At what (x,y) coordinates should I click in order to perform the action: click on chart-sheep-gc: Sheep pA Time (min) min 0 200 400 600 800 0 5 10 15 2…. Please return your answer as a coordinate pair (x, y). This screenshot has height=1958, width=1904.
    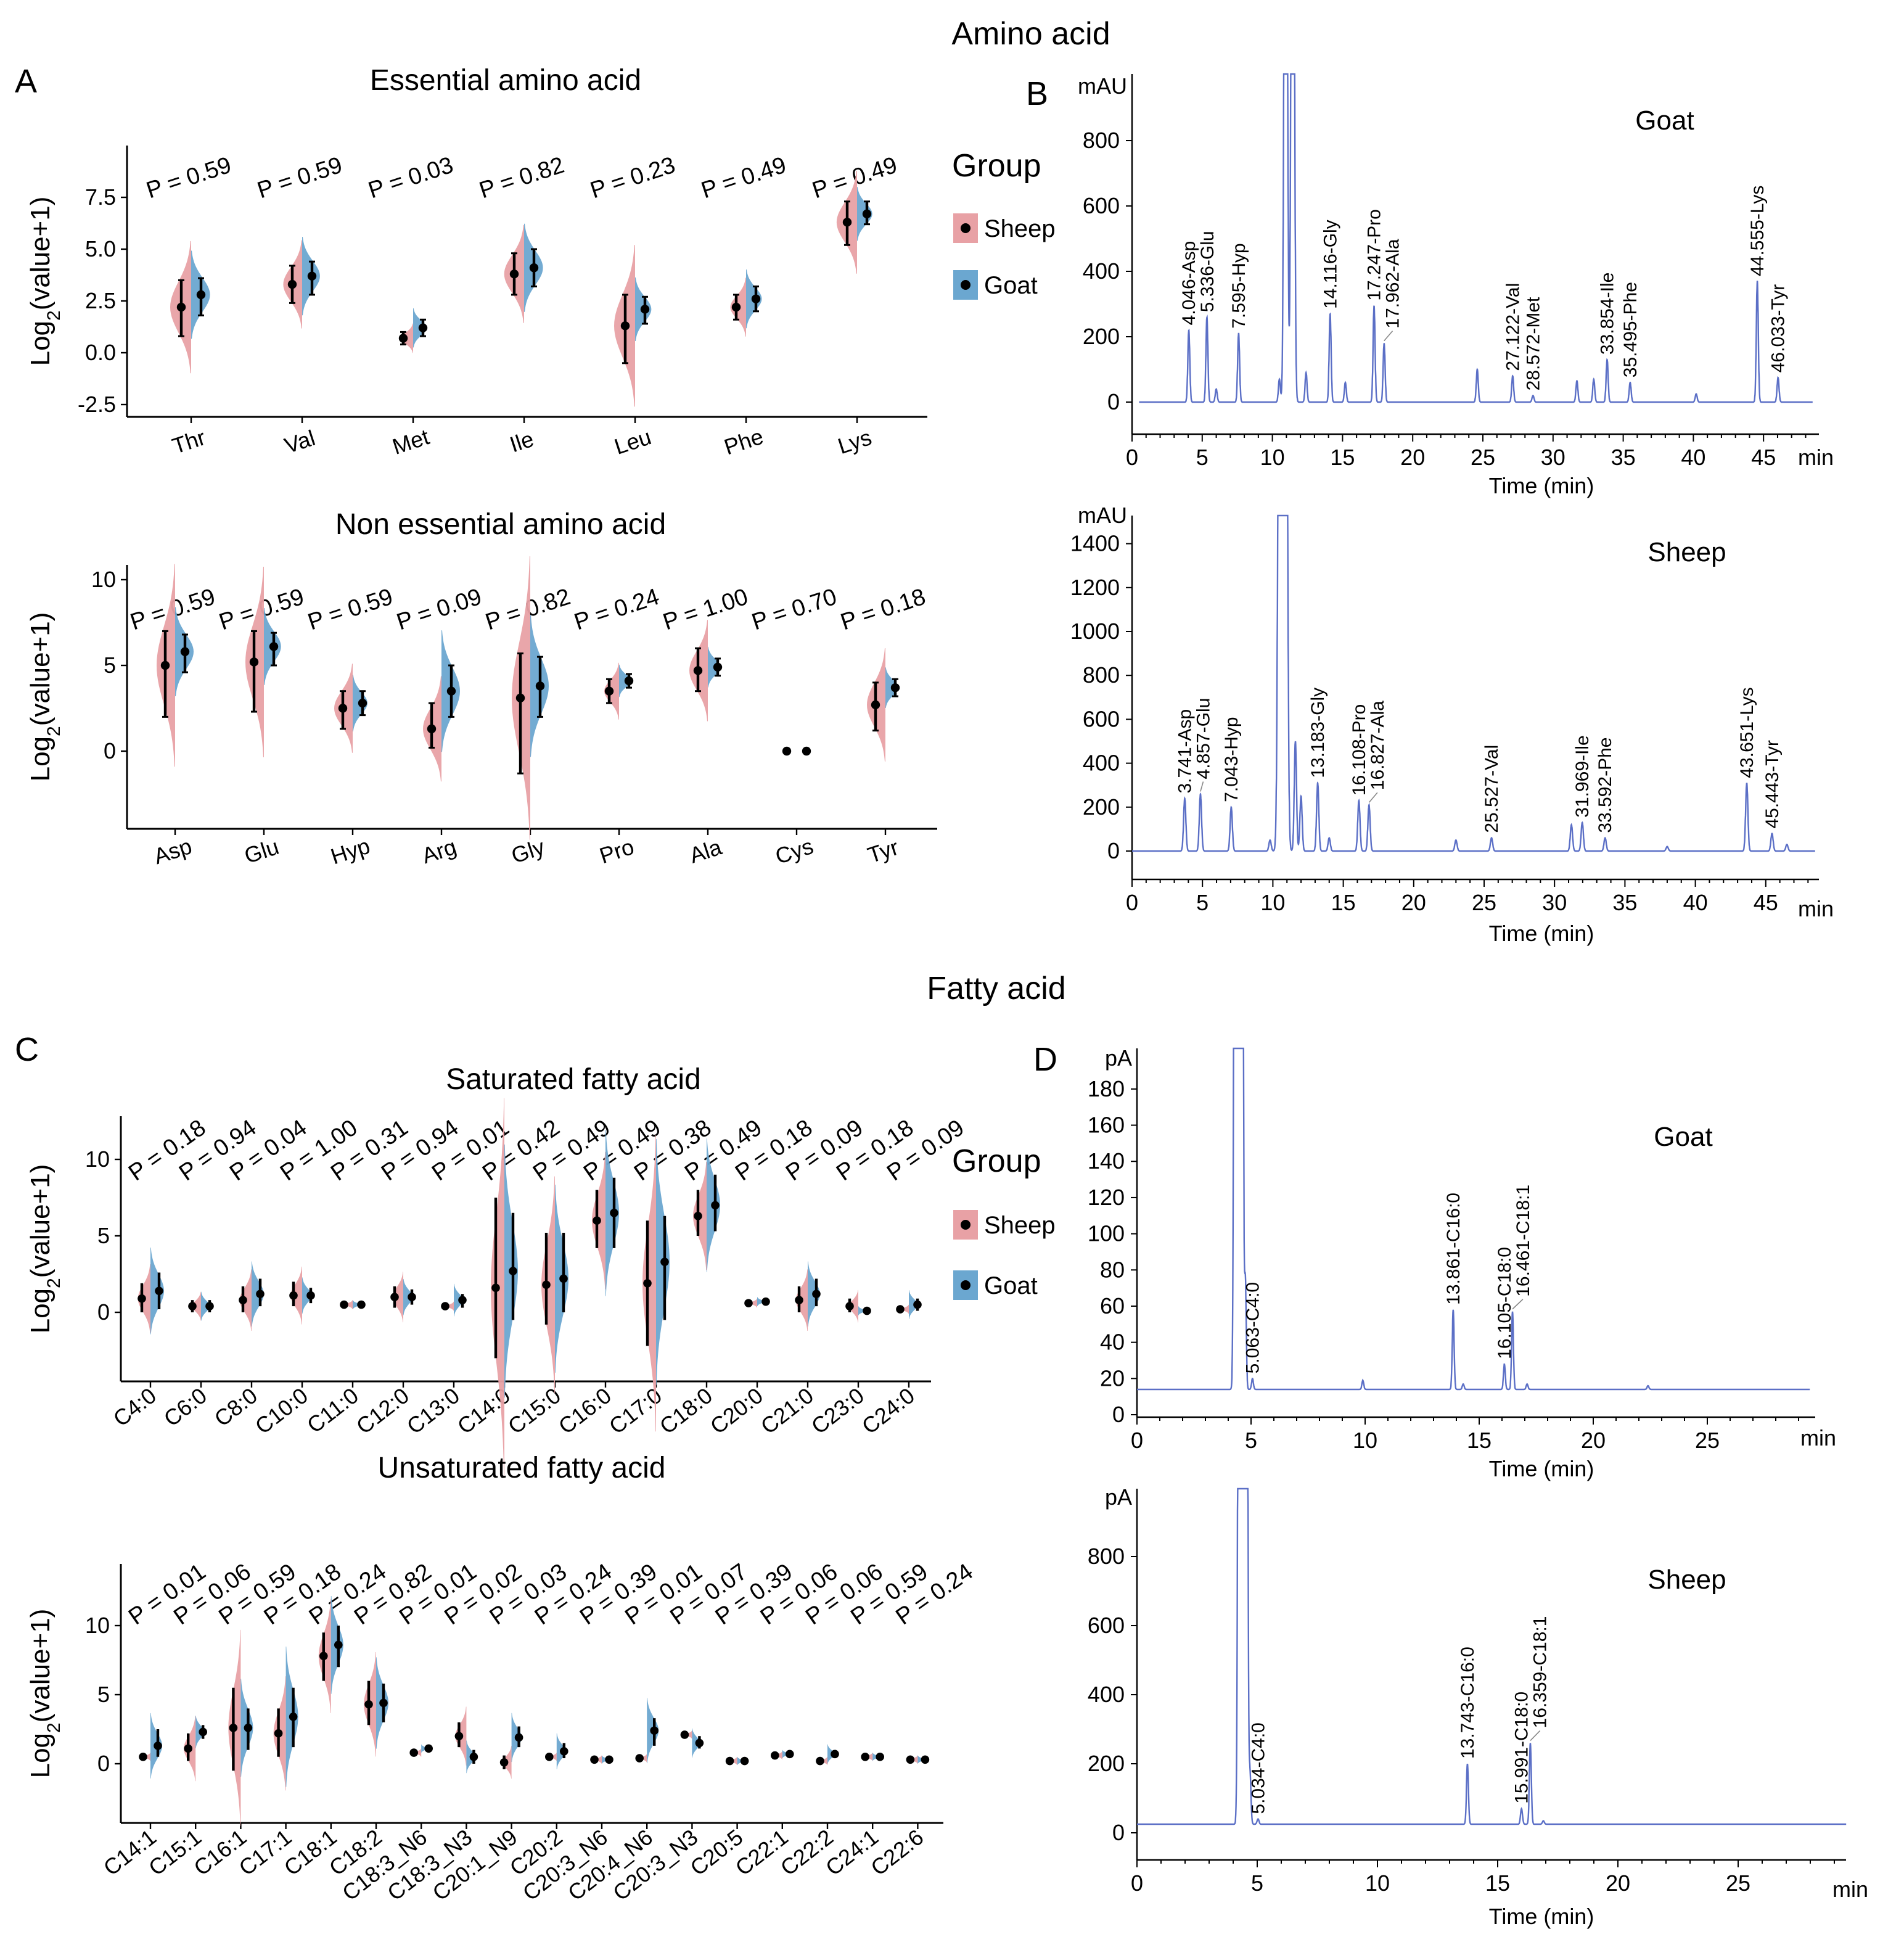
    Looking at the image, I should click on (1478, 1706).